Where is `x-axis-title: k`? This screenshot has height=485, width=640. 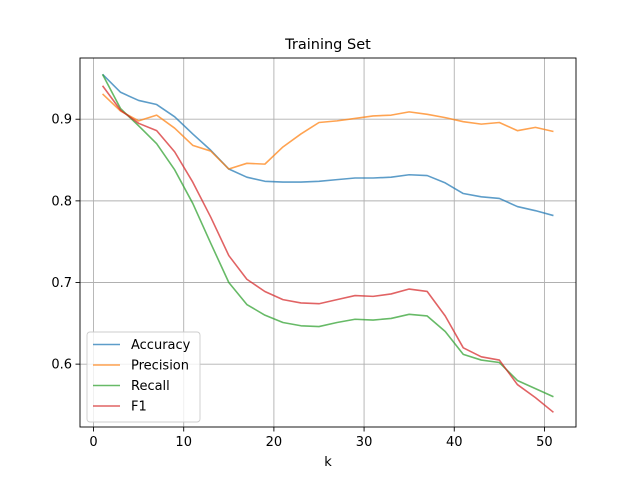 x-axis-title: k is located at coordinates (328, 462).